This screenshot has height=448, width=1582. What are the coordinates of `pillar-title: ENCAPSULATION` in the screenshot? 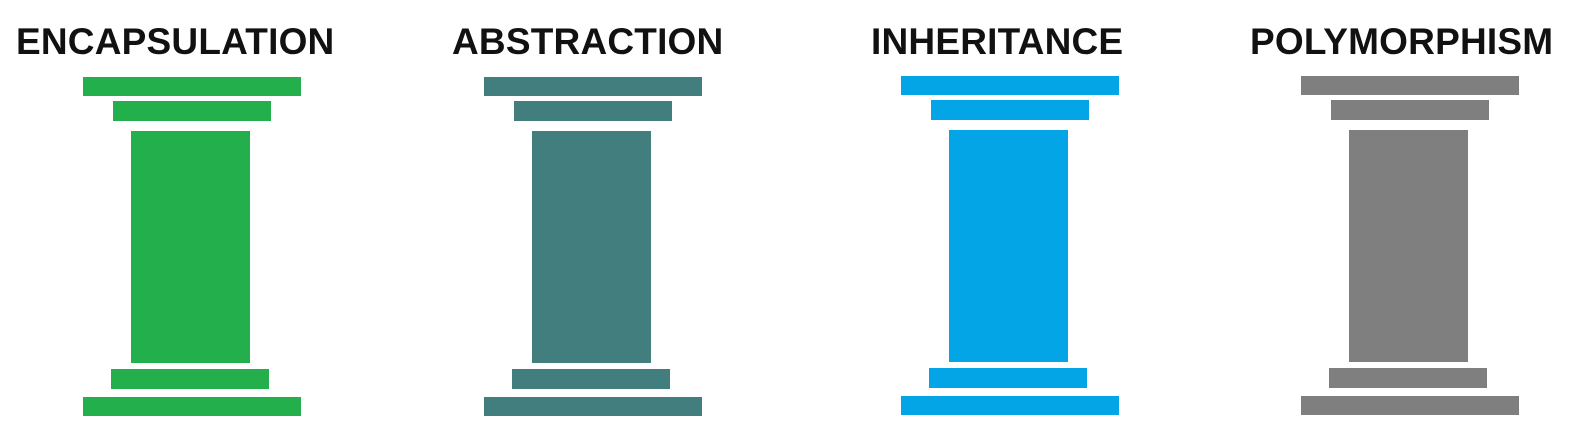 It's located at (175, 41).